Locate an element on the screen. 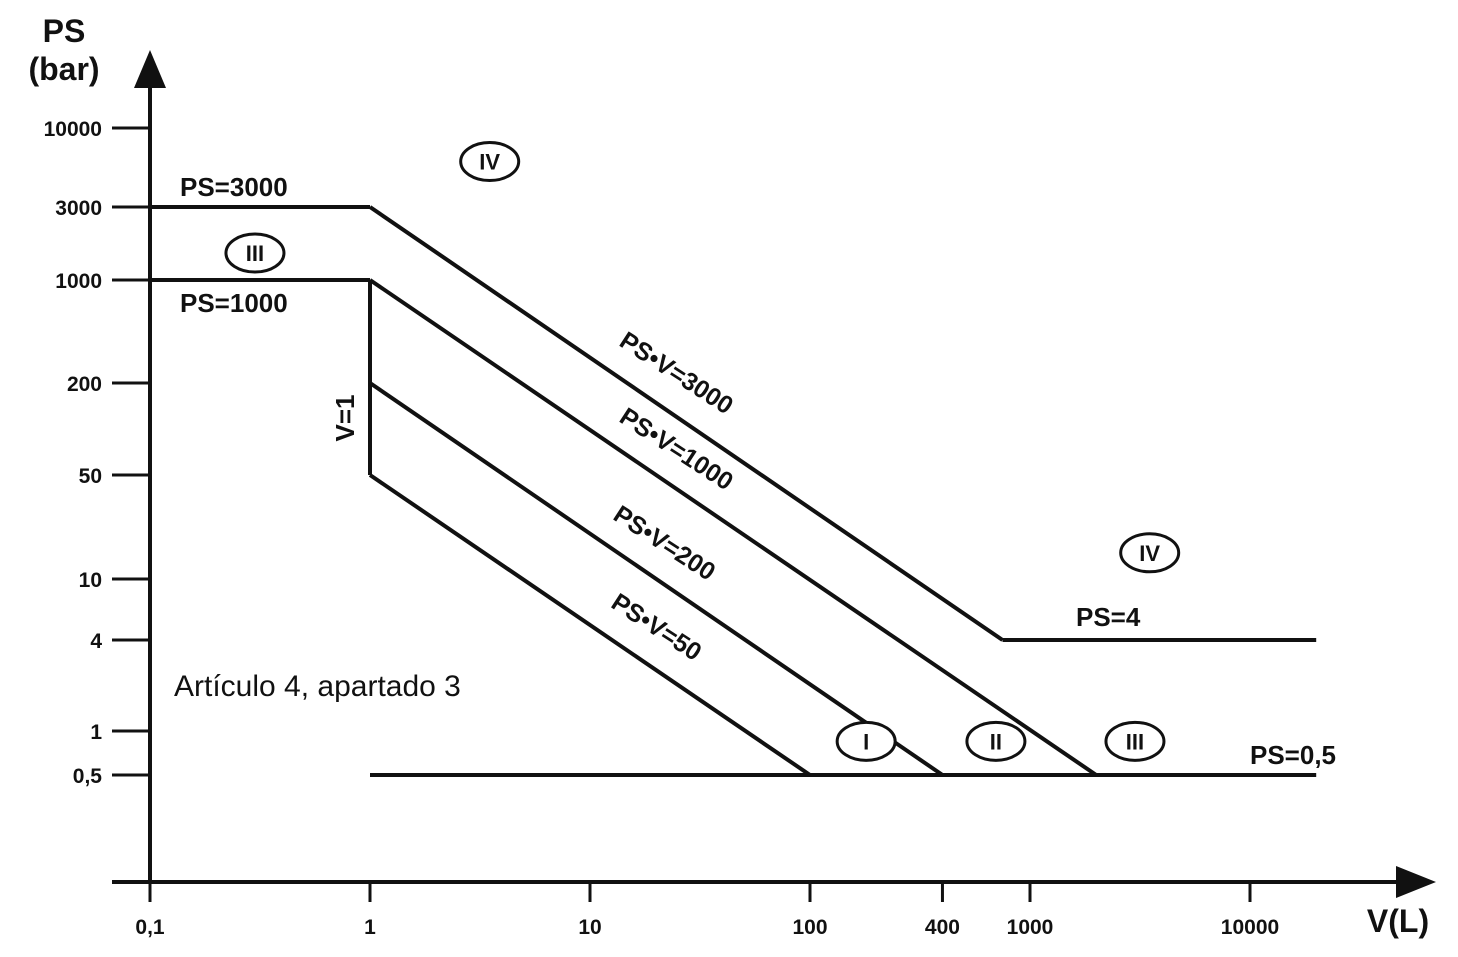 This screenshot has width=1458, height=957. y-tick-label: 1 is located at coordinates (96, 732).